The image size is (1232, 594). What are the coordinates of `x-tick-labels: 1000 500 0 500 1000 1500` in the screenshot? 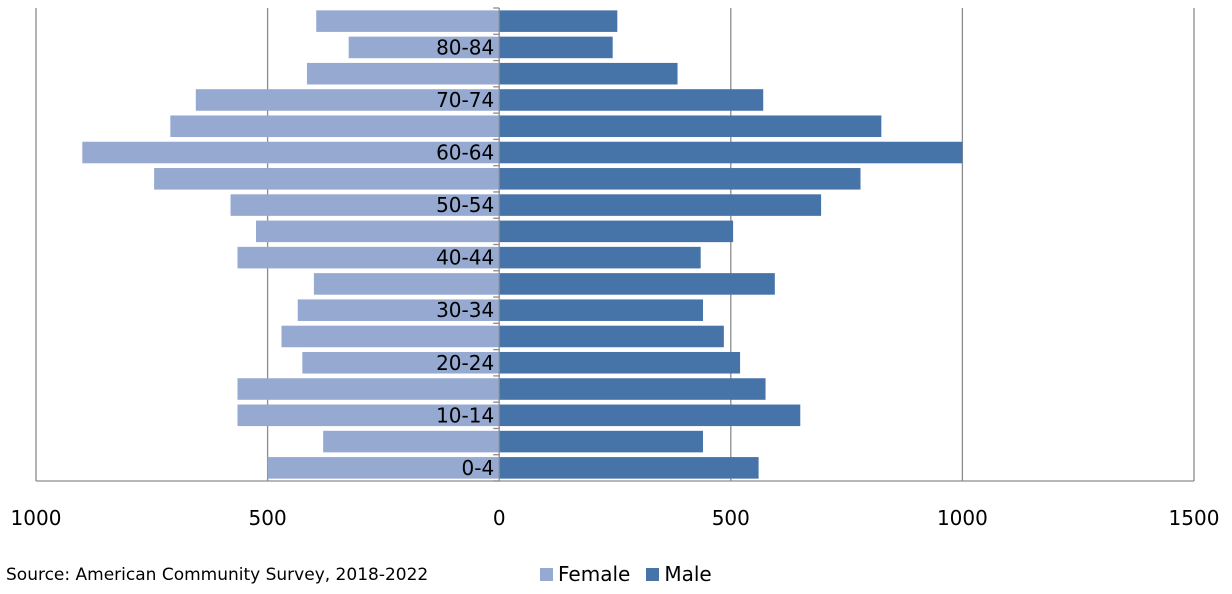 It's located at (615, 518).